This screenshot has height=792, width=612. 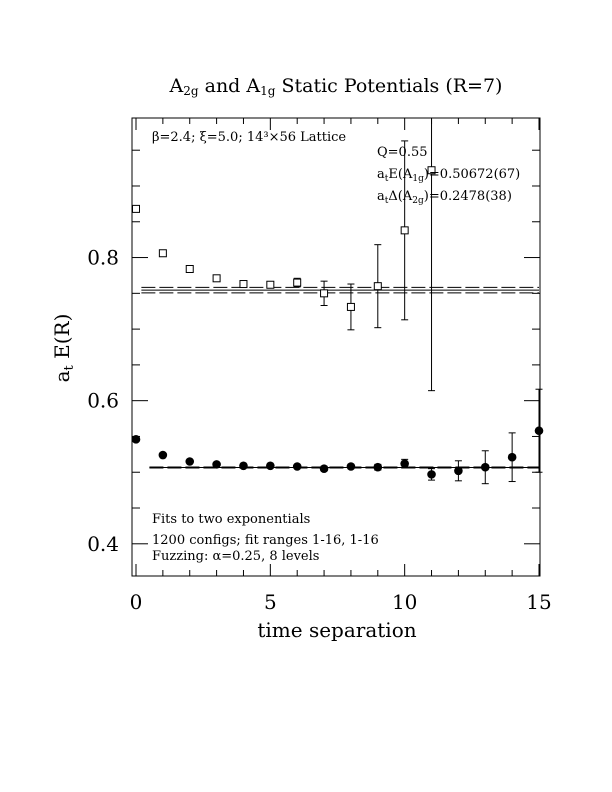 What do you see at coordinates (538, 602) in the screenshot?
I see `x-tick-label: 15` at bounding box center [538, 602].